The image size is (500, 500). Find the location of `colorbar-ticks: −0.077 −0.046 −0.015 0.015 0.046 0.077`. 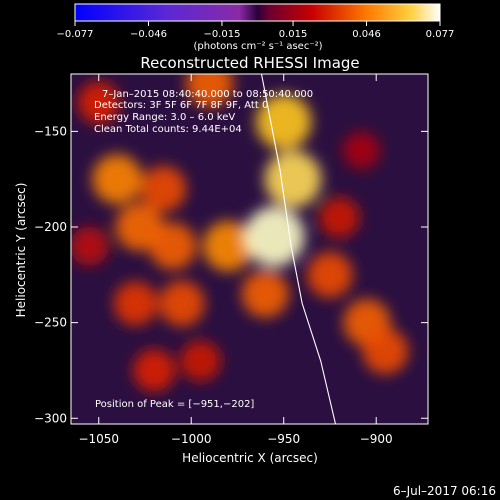

colorbar-ticks: −0.077 −0.046 −0.015 0.015 0.046 0.077 is located at coordinates (255, 30).